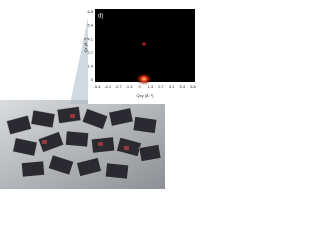 This screenshot has width=320, height=240. I want to click on x-tick-label: 2.7, so click(161, 86).